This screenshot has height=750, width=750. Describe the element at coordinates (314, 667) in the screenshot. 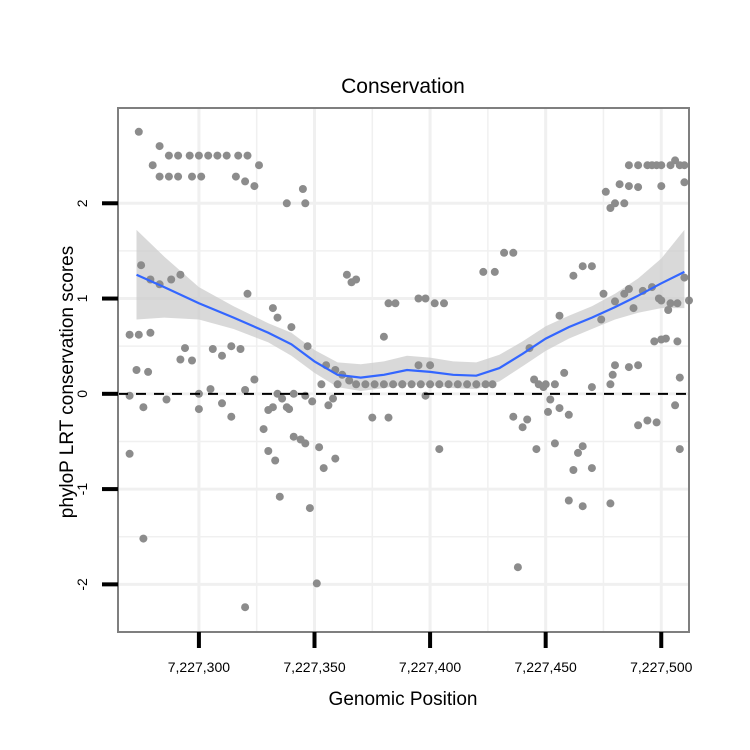

I see `x-tick-label: 7,227,350` at that location.